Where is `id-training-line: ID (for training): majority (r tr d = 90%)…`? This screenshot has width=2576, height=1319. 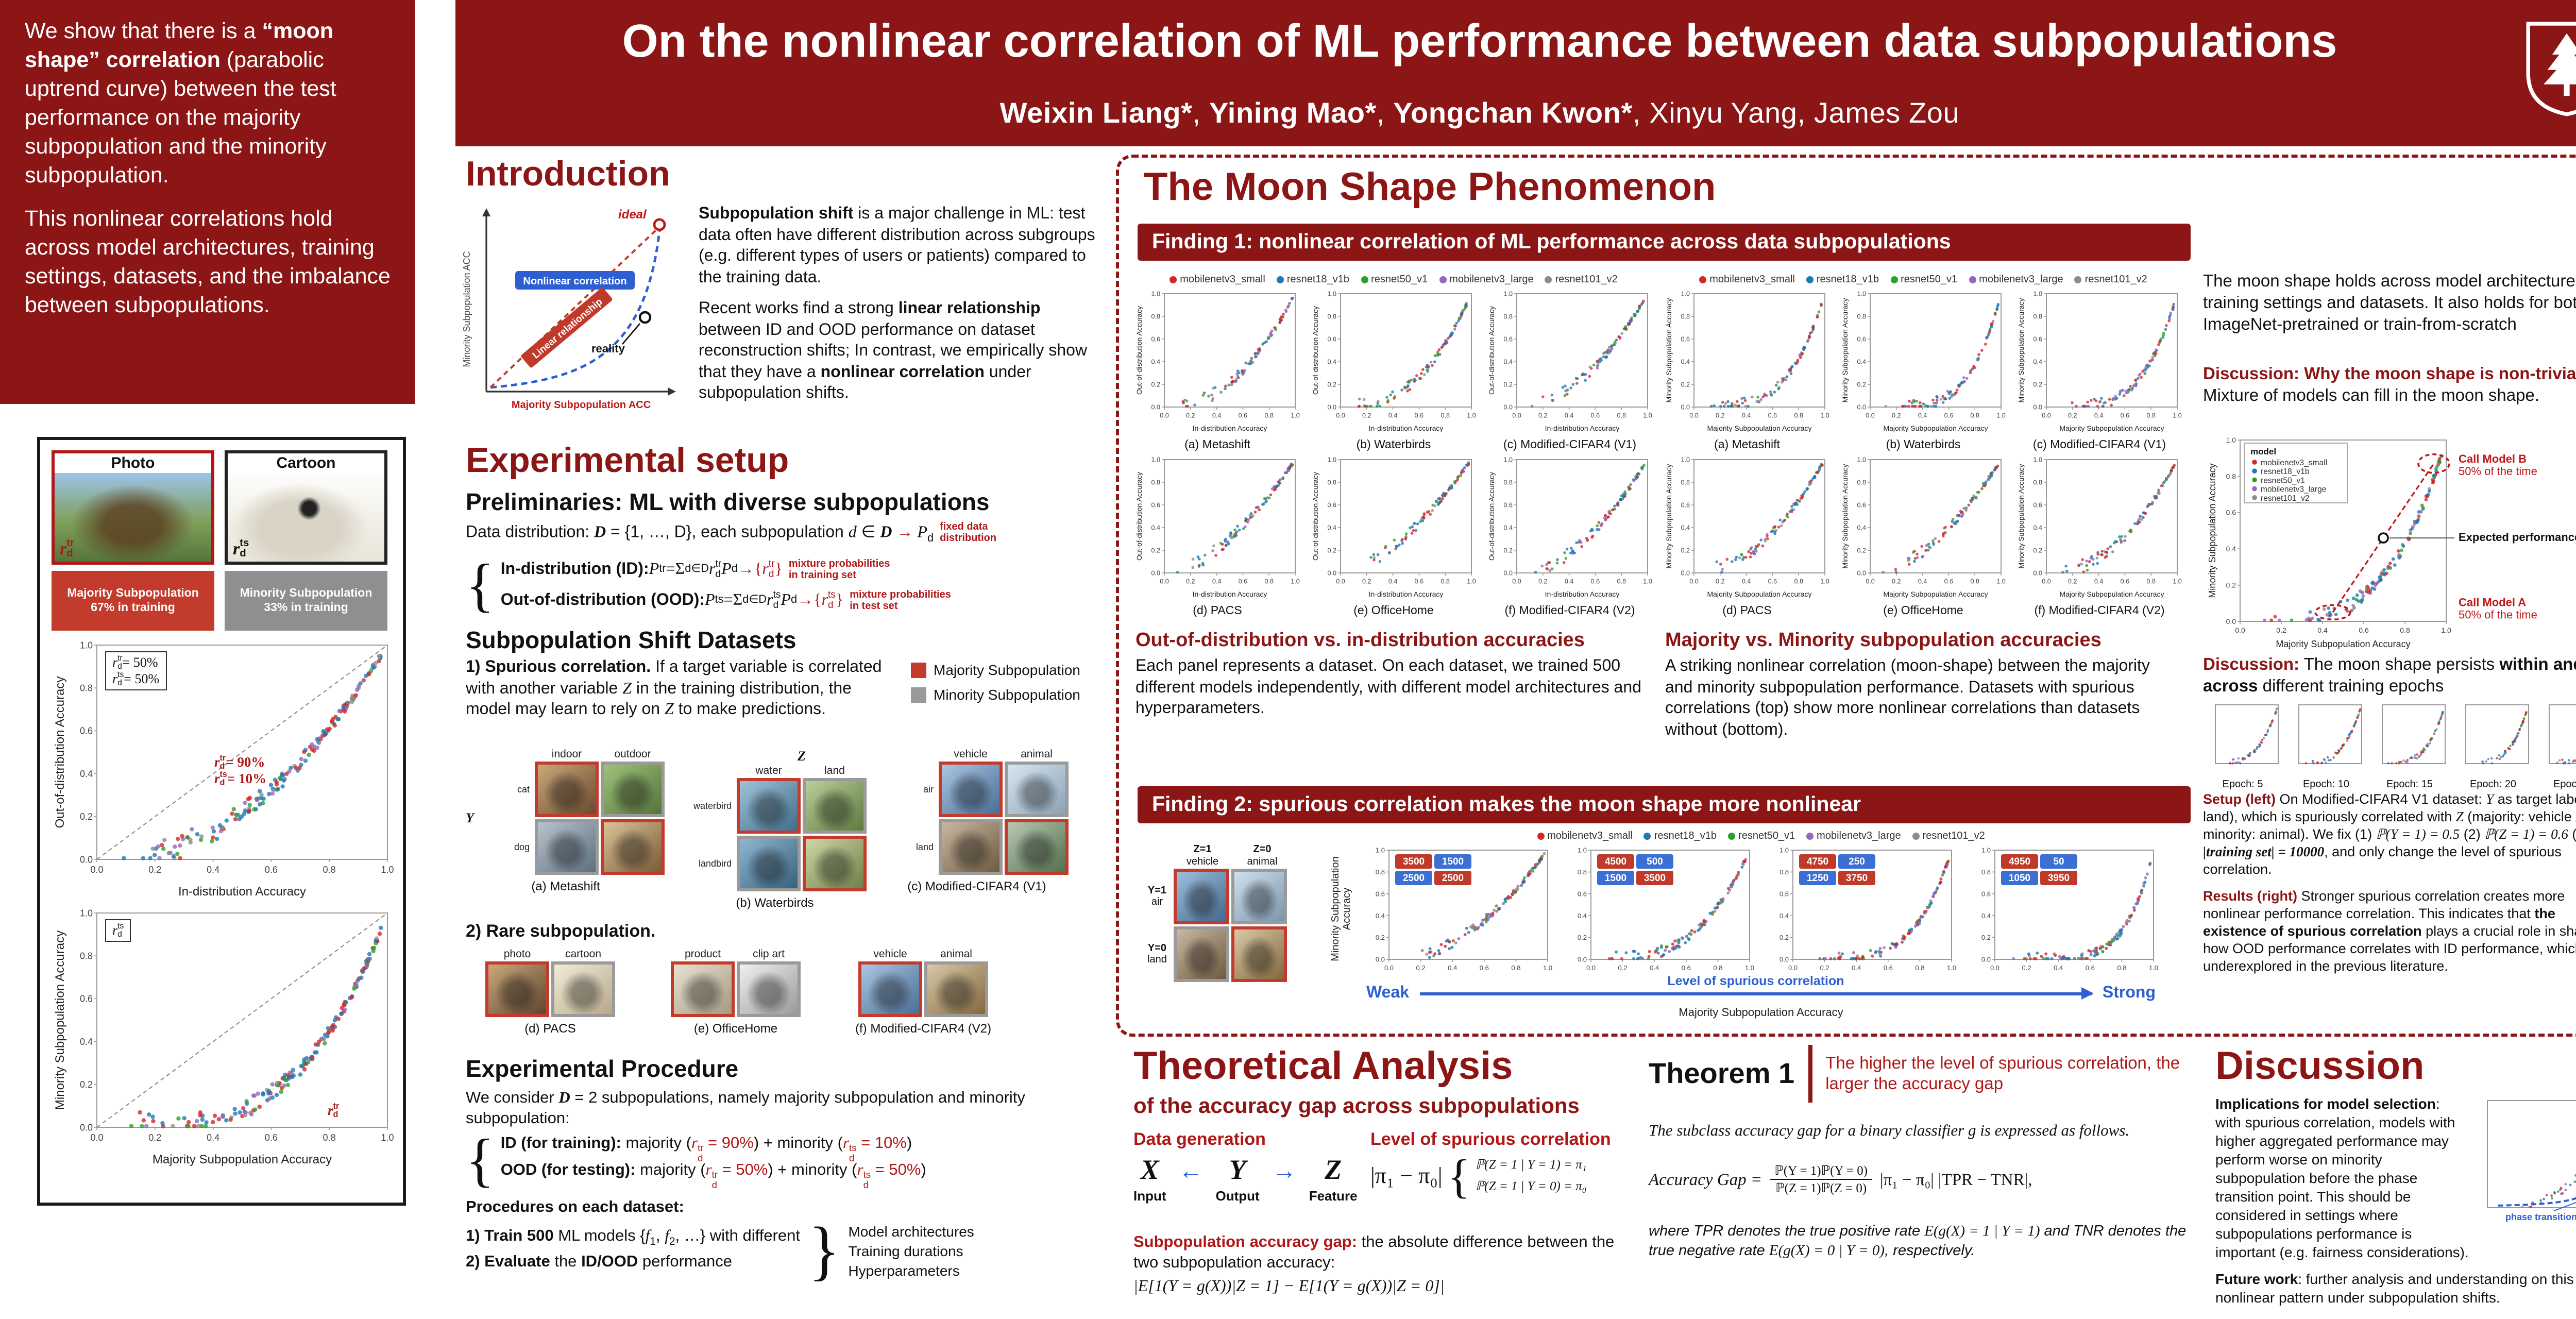
id-training-line: ID (for training): majority (r tr d = 90%)… is located at coordinates (706, 1149).